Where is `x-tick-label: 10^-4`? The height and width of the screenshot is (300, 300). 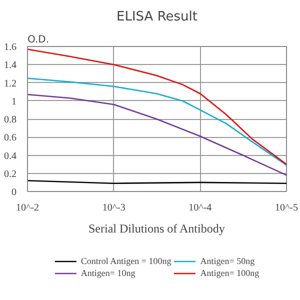
x-tick-label: 10^-4 is located at coordinates (200, 208).